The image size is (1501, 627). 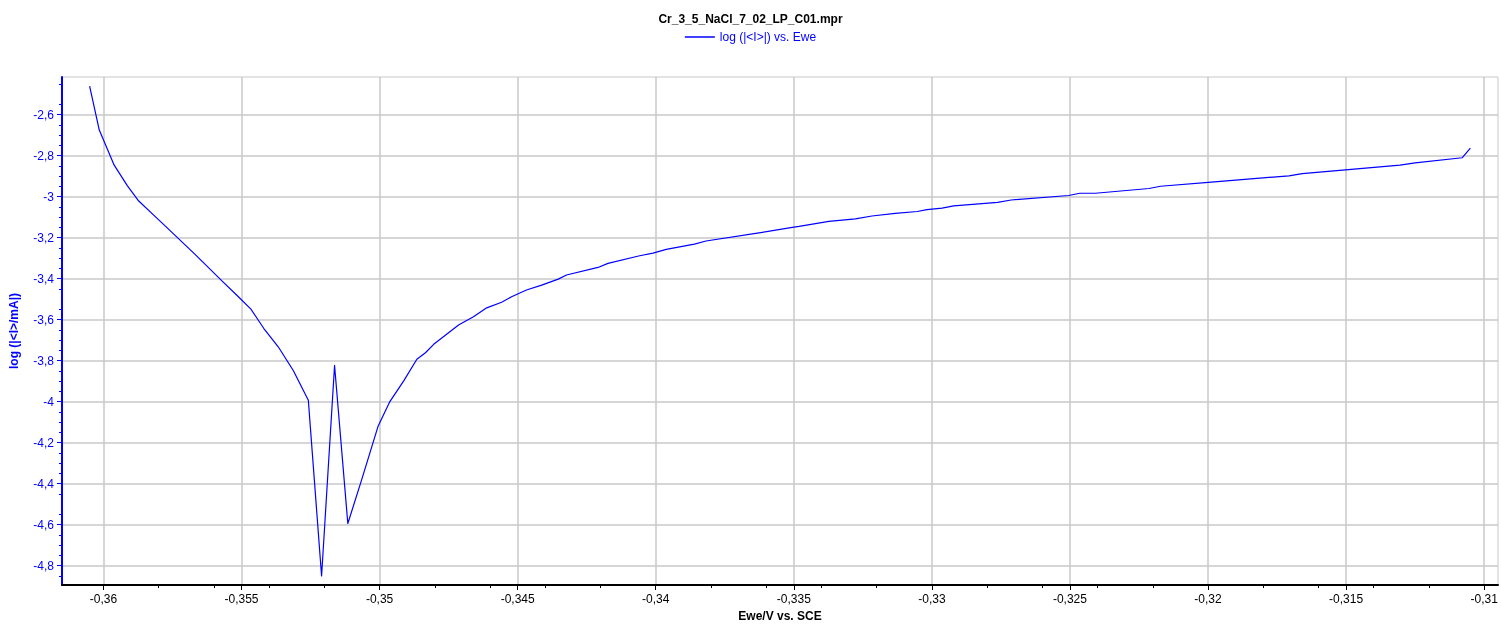 What do you see at coordinates (379, 599) in the screenshot?
I see `x-tick-label: -0,35` at bounding box center [379, 599].